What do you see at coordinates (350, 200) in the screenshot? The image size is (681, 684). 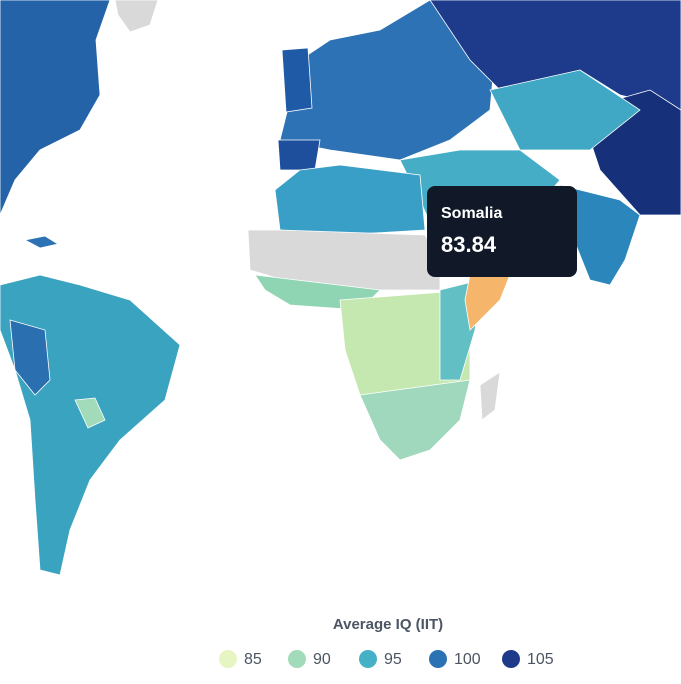 I see `north-africa` at bounding box center [350, 200].